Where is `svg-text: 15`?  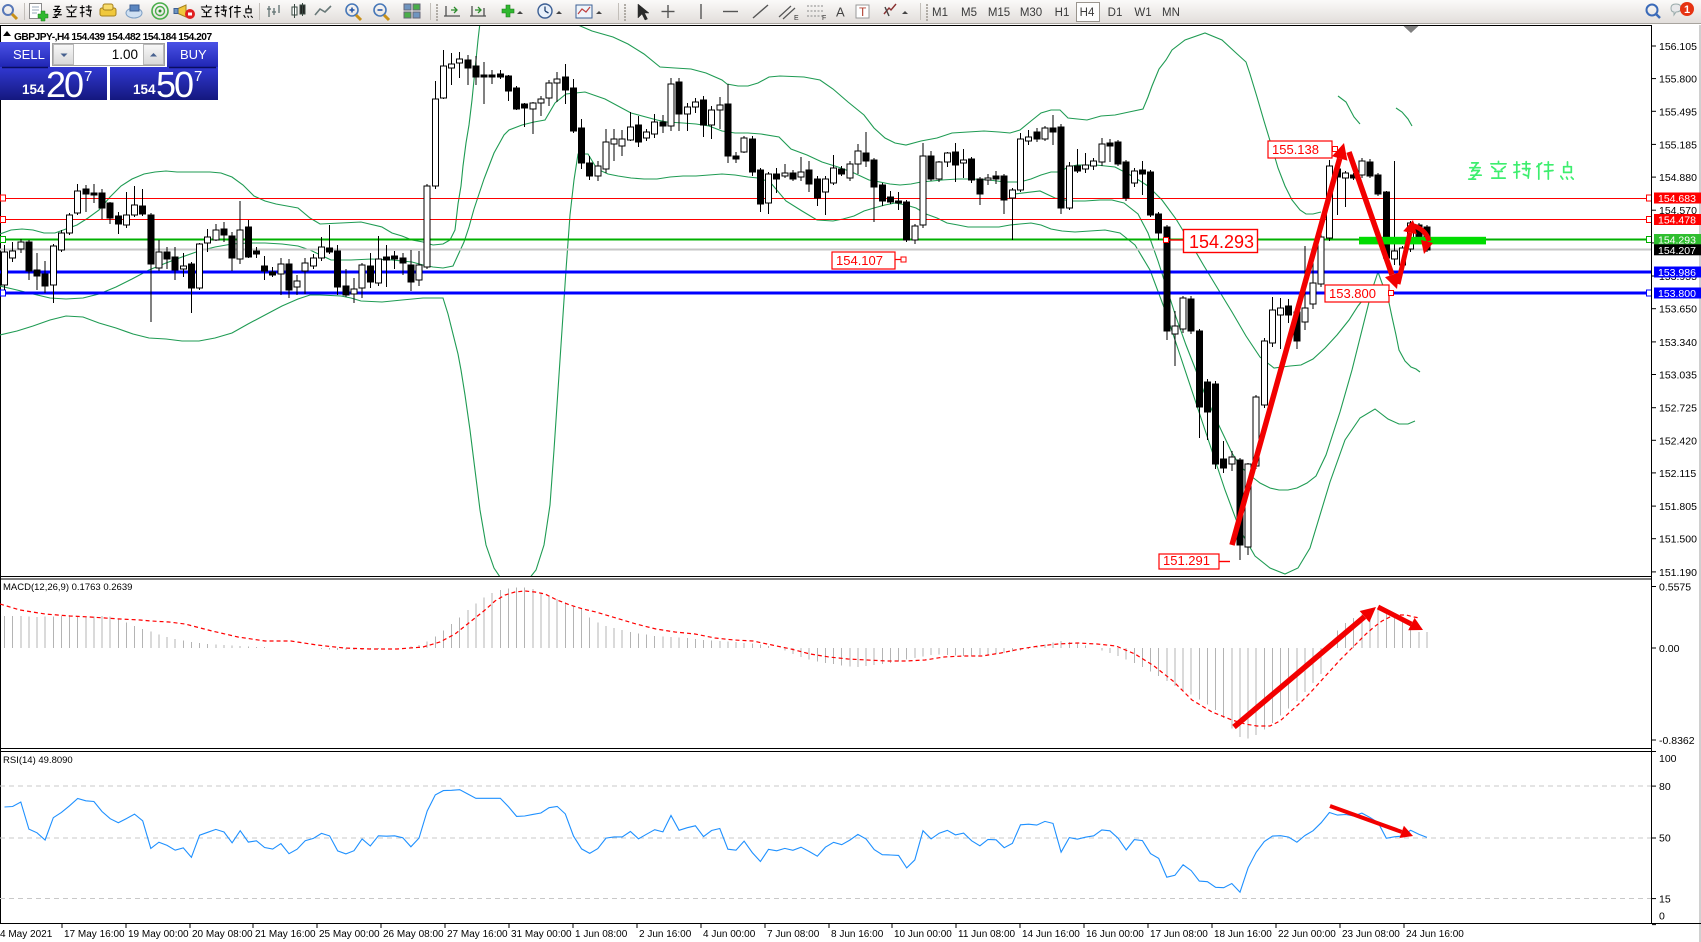
svg-text: 15 is located at coordinates (1665, 900).